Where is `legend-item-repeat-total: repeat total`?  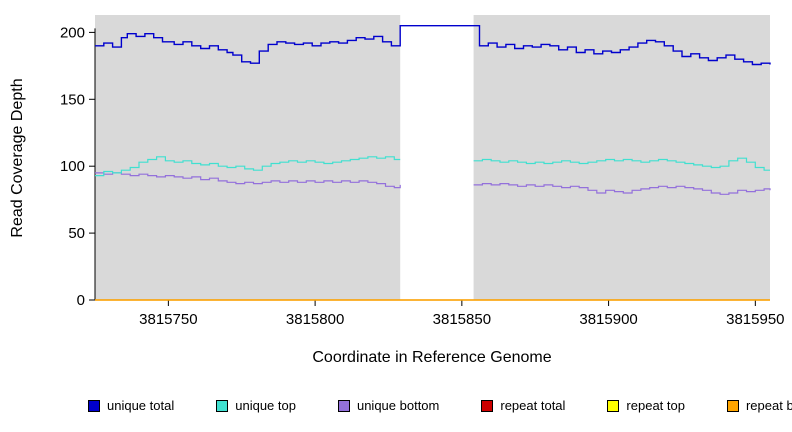 legend-item-repeat-total: repeat total is located at coordinates (523, 405).